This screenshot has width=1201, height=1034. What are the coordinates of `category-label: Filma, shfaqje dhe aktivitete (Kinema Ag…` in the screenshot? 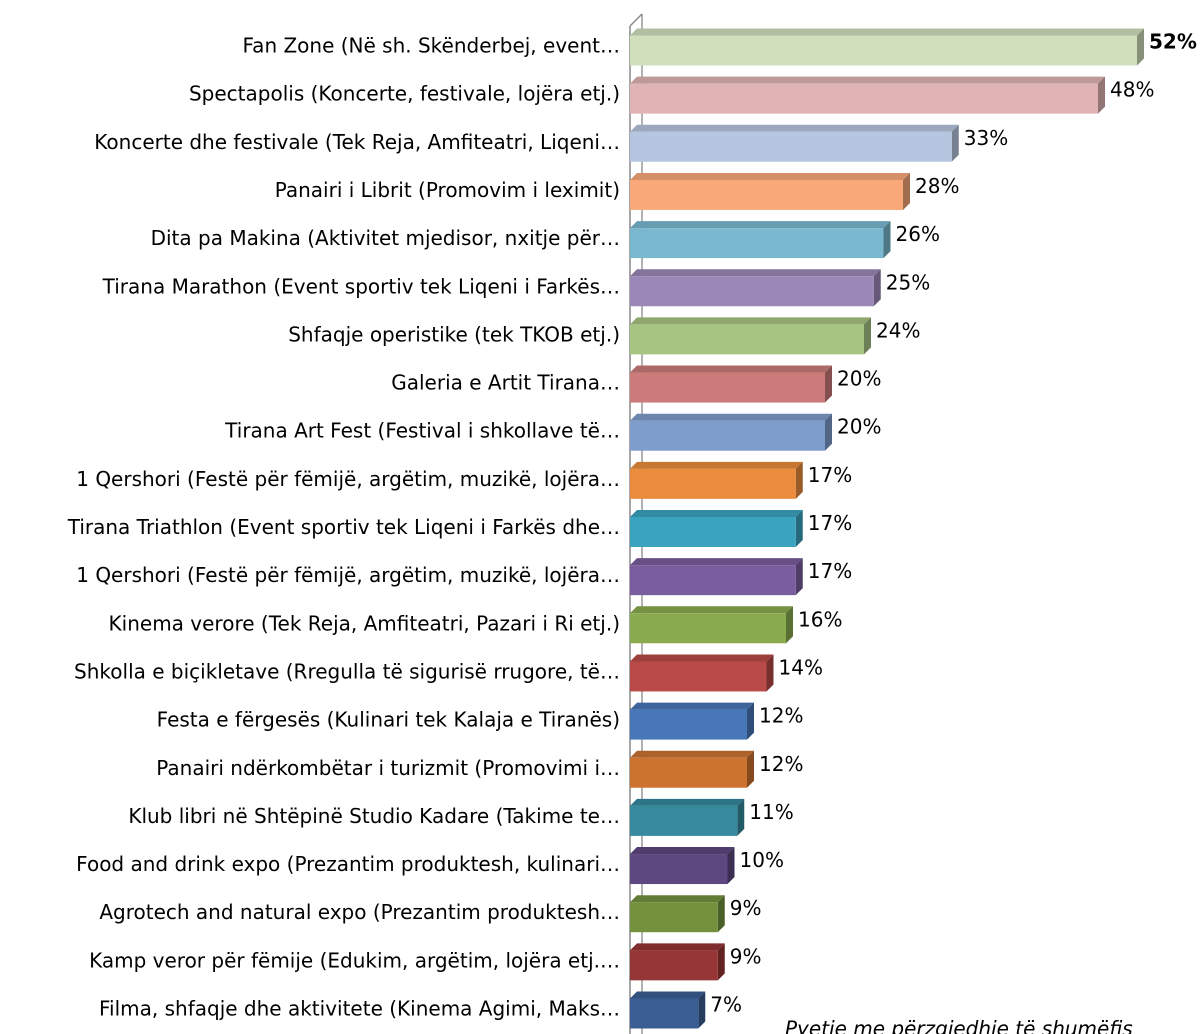 It's located at (359, 1009).